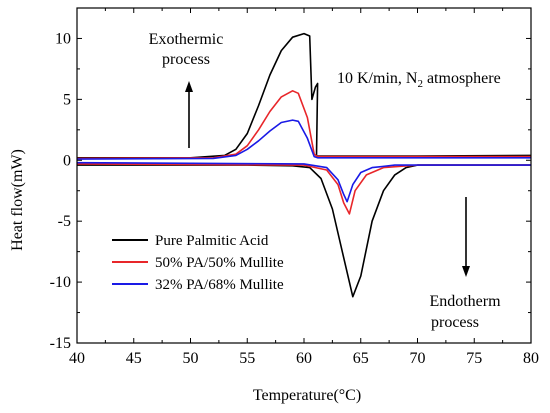  Describe the element at coordinates (377, 78) in the screenshot. I see `rate-prefix: 10 K/min, N` at that location.